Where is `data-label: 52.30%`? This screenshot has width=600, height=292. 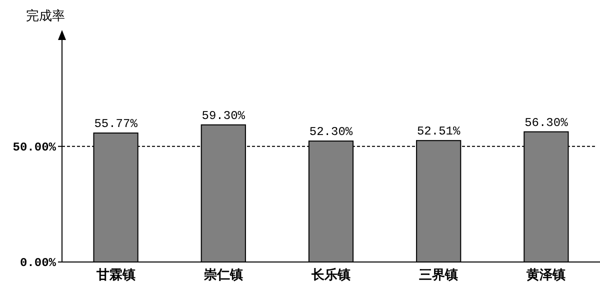
data-label: 52.30% is located at coordinates (331, 132).